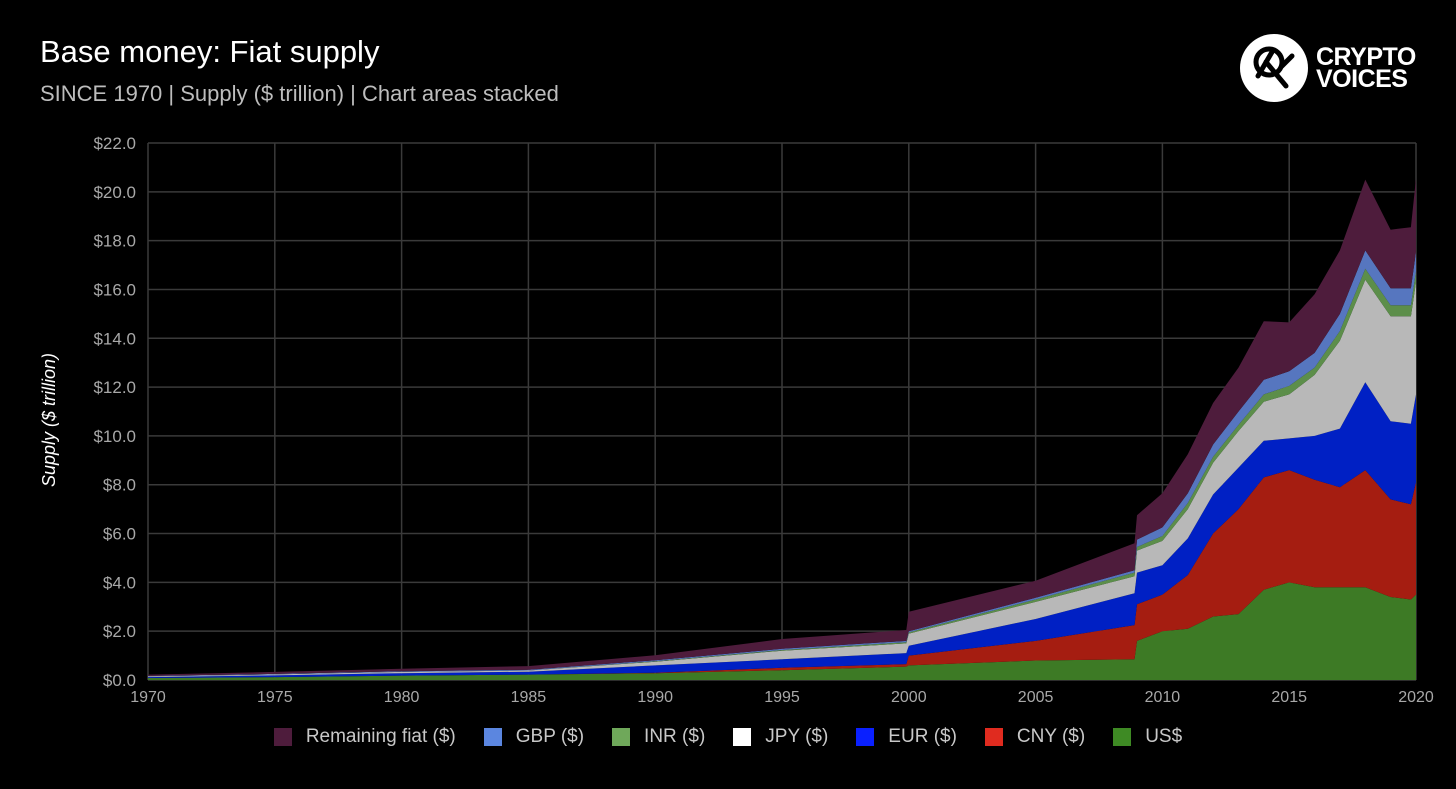 The height and width of the screenshot is (789, 1456). What do you see at coordinates (922, 736) in the screenshot?
I see `legend-label: EUR ($)` at bounding box center [922, 736].